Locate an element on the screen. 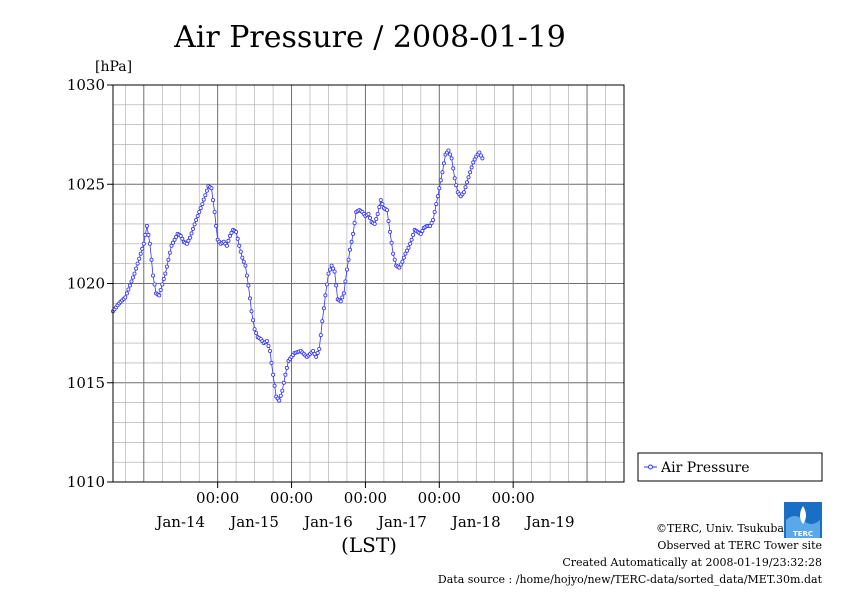 Image resolution: width=842 pixels, height=595 pixels. terc-logo: TERC is located at coordinates (803, 520).